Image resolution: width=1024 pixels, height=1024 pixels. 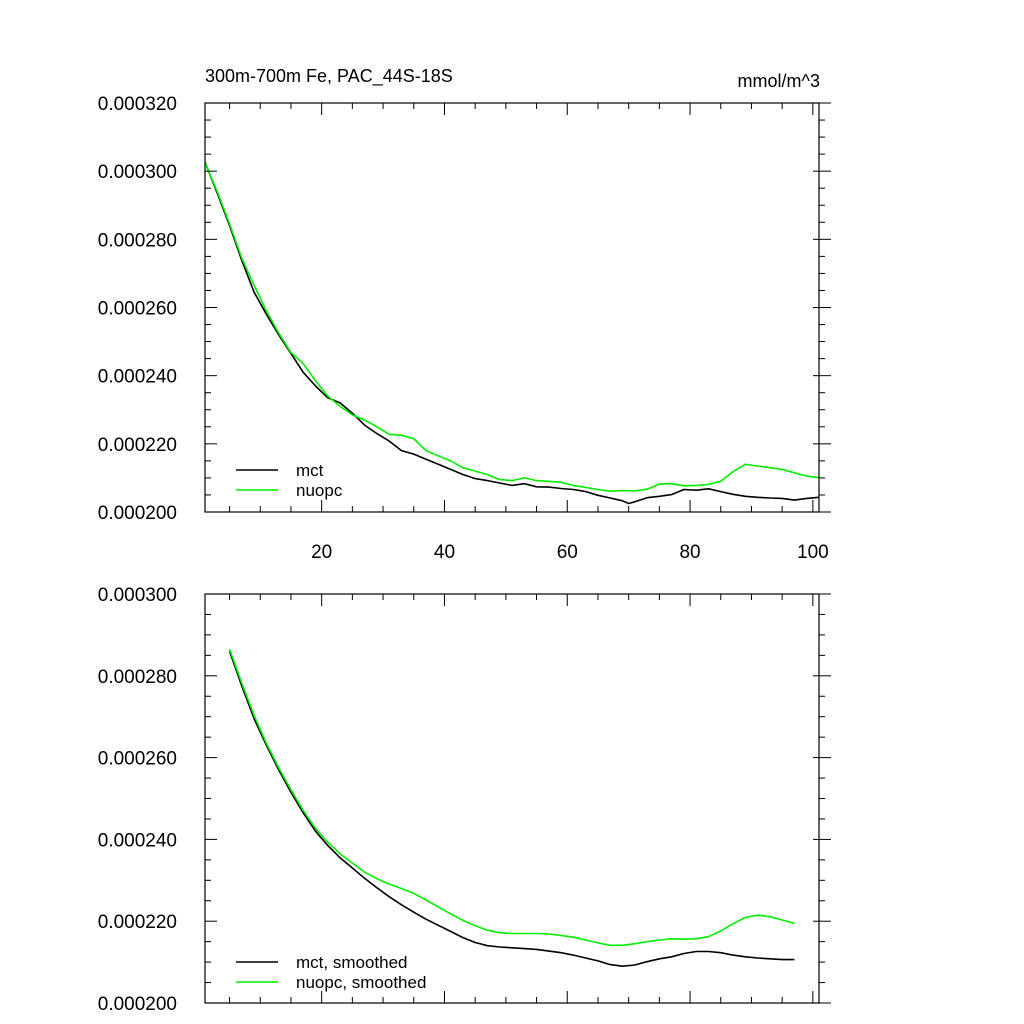 What do you see at coordinates (137, 840) in the screenshot?
I see `bottom-y-tick-label: 0.000240` at bounding box center [137, 840].